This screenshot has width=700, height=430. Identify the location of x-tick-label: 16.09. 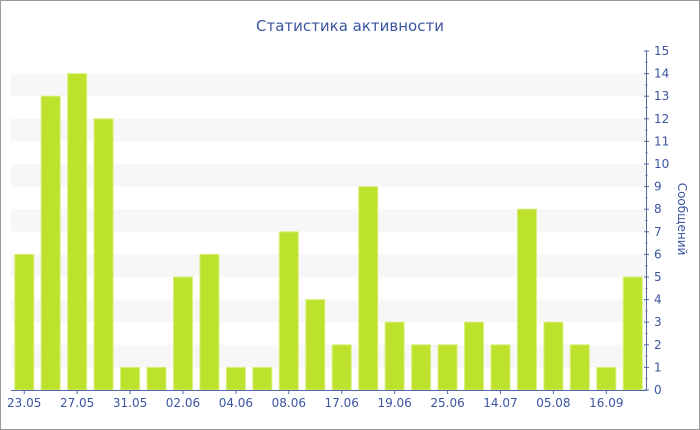
(606, 403).